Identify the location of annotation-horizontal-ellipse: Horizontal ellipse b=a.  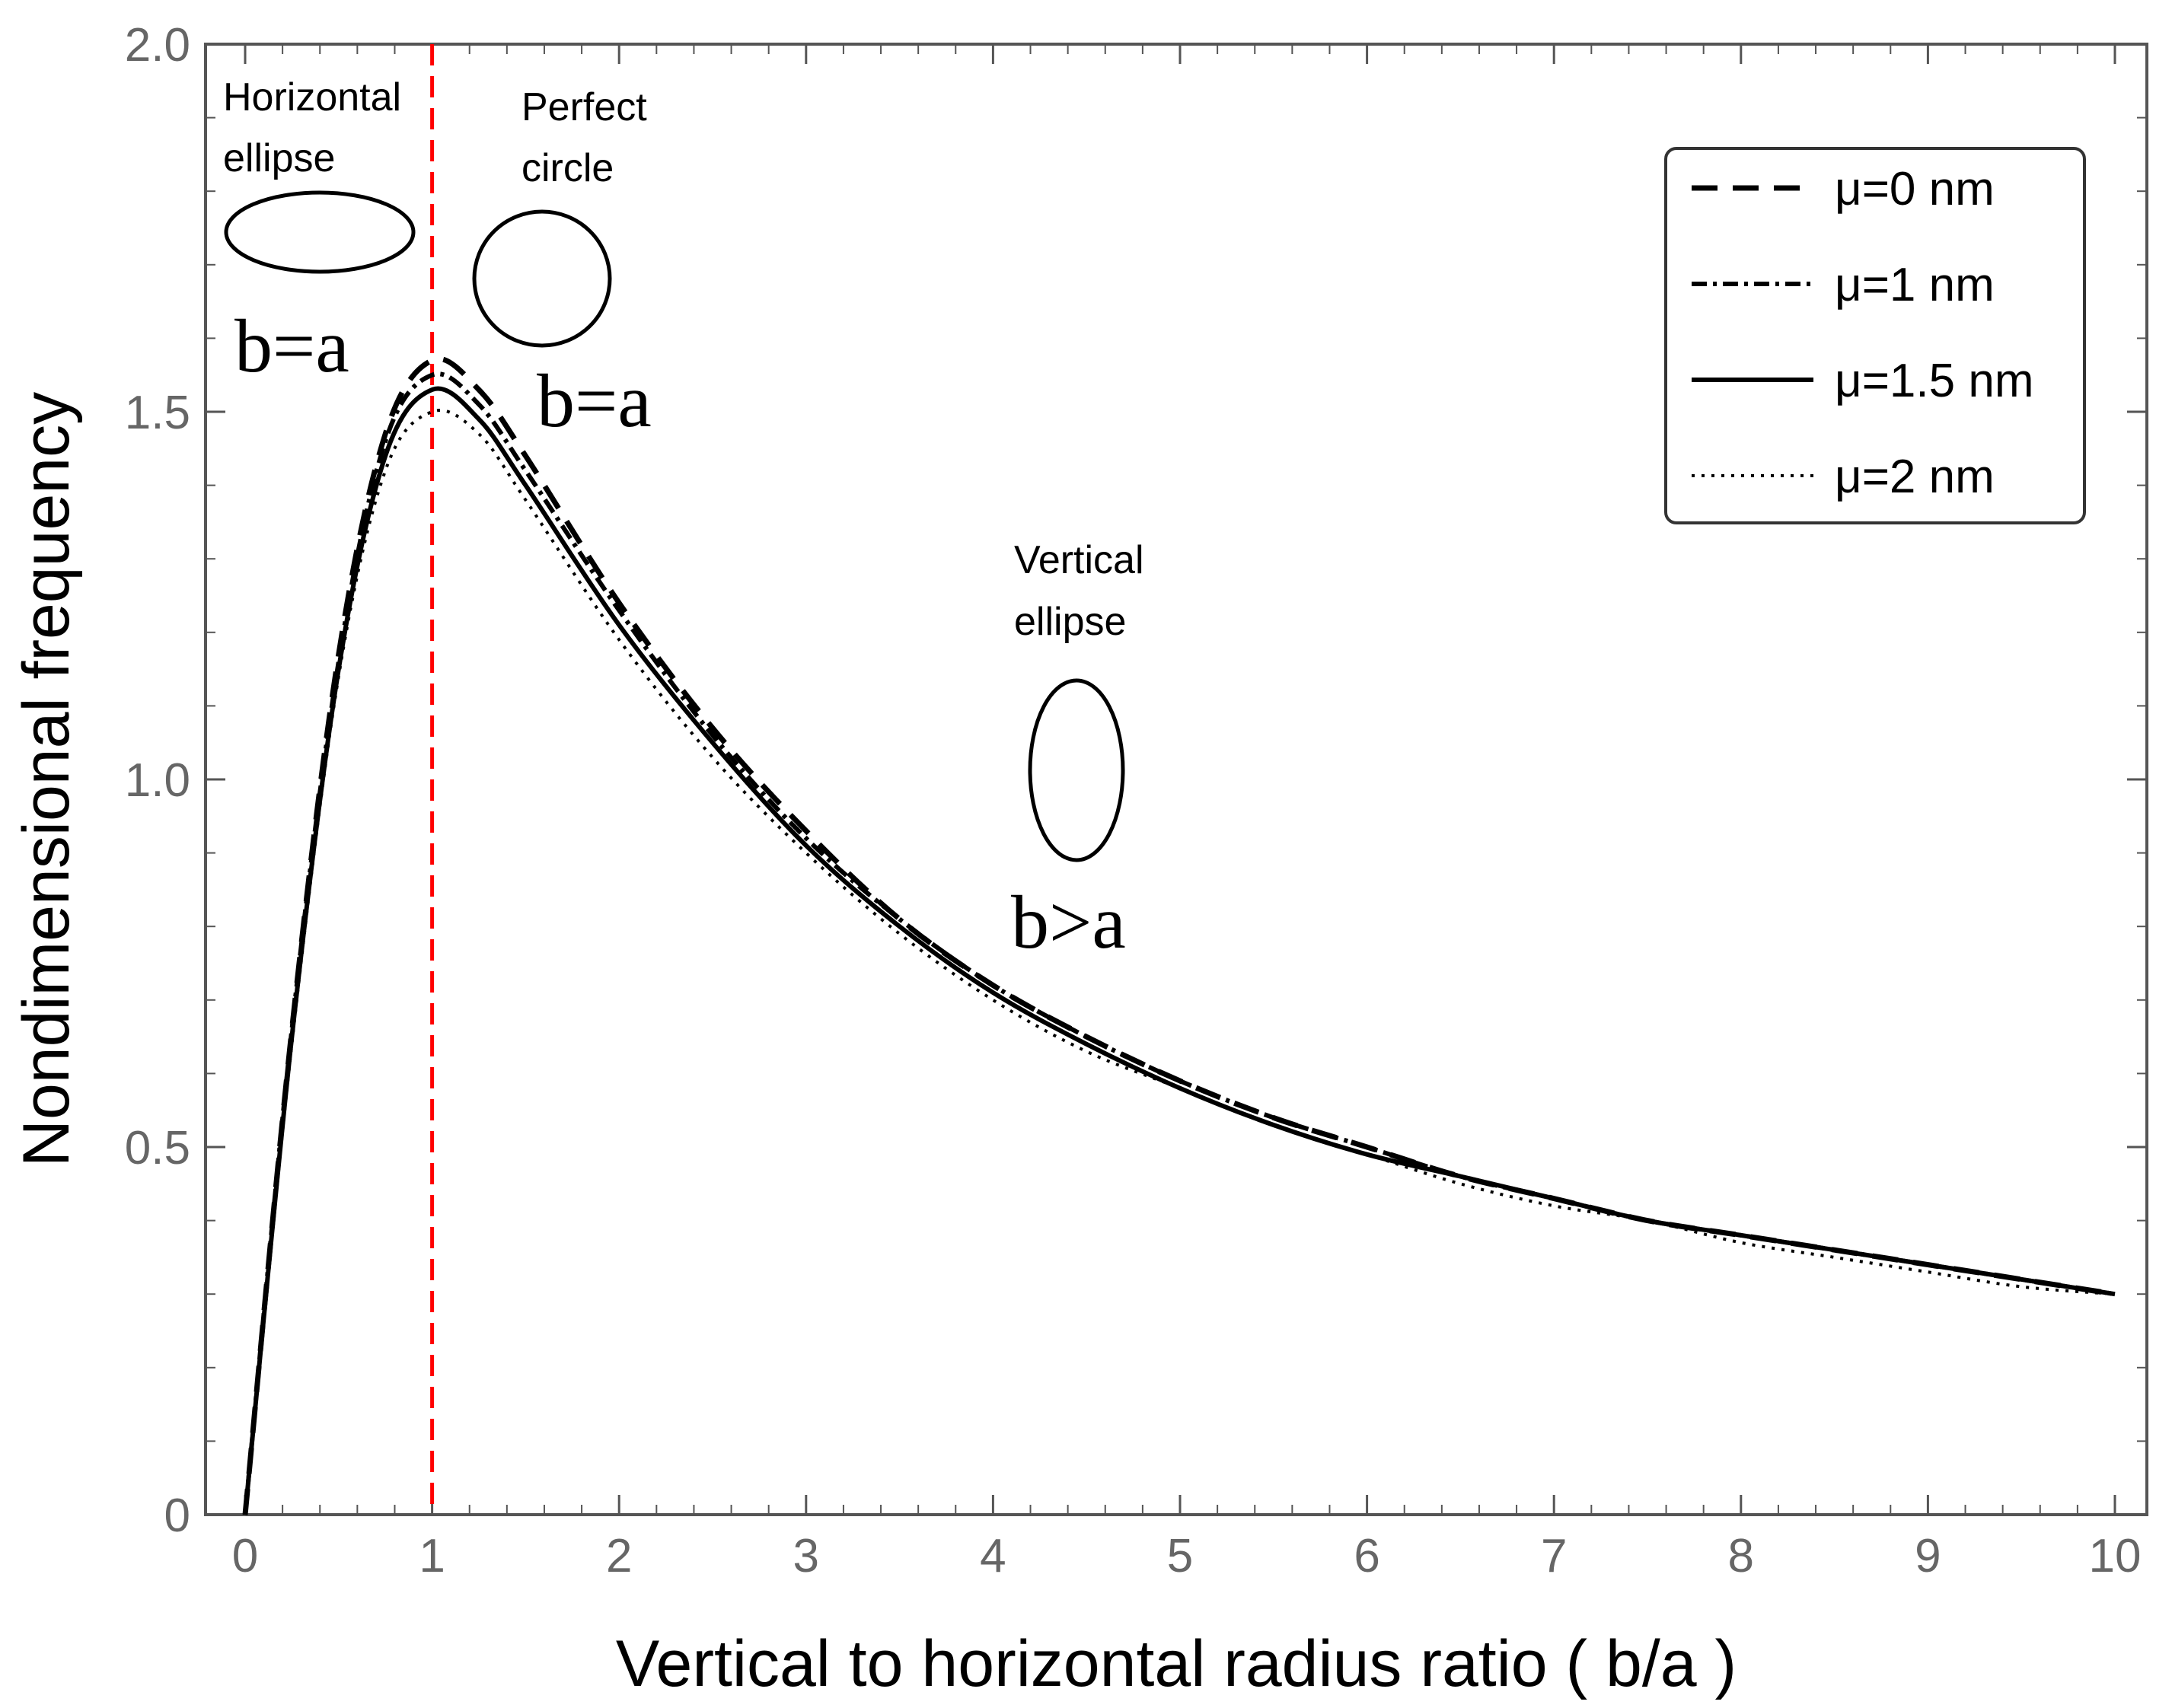
(319, 231).